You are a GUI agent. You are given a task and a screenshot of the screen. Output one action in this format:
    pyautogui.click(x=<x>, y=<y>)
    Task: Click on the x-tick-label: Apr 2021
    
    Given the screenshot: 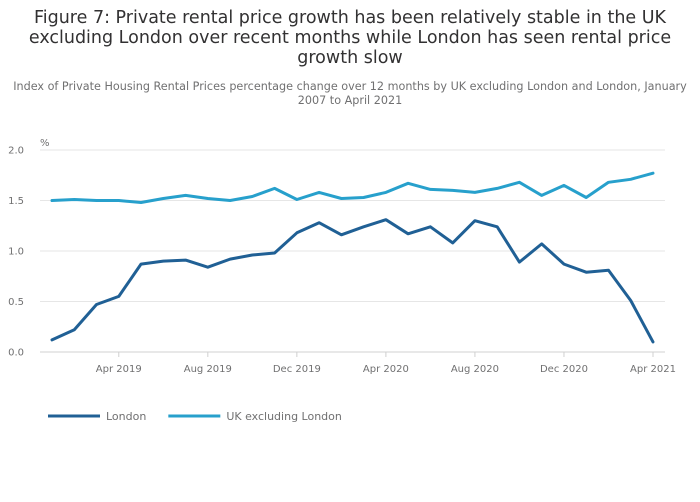 What is the action you would take?
    pyautogui.click(x=653, y=369)
    